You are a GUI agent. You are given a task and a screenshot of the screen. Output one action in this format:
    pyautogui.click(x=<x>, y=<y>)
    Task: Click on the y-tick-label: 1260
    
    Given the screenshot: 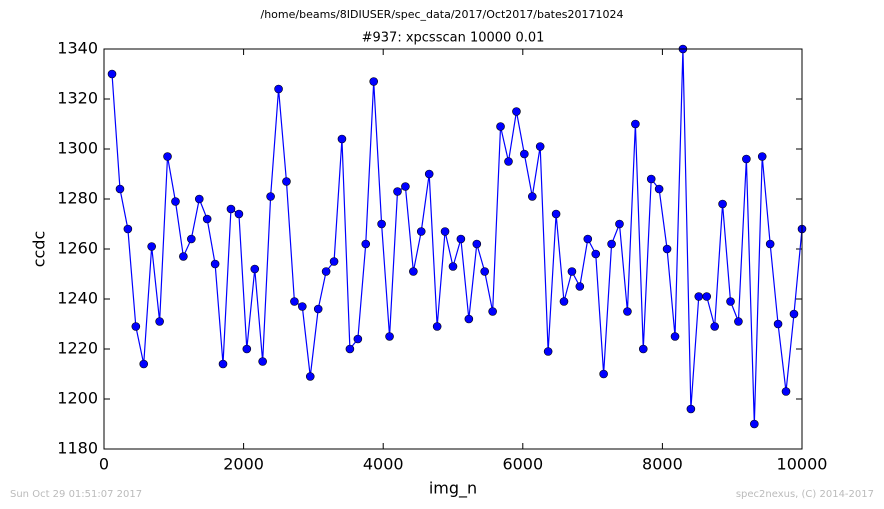 What is the action you would take?
    pyautogui.click(x=77, y=248)
    